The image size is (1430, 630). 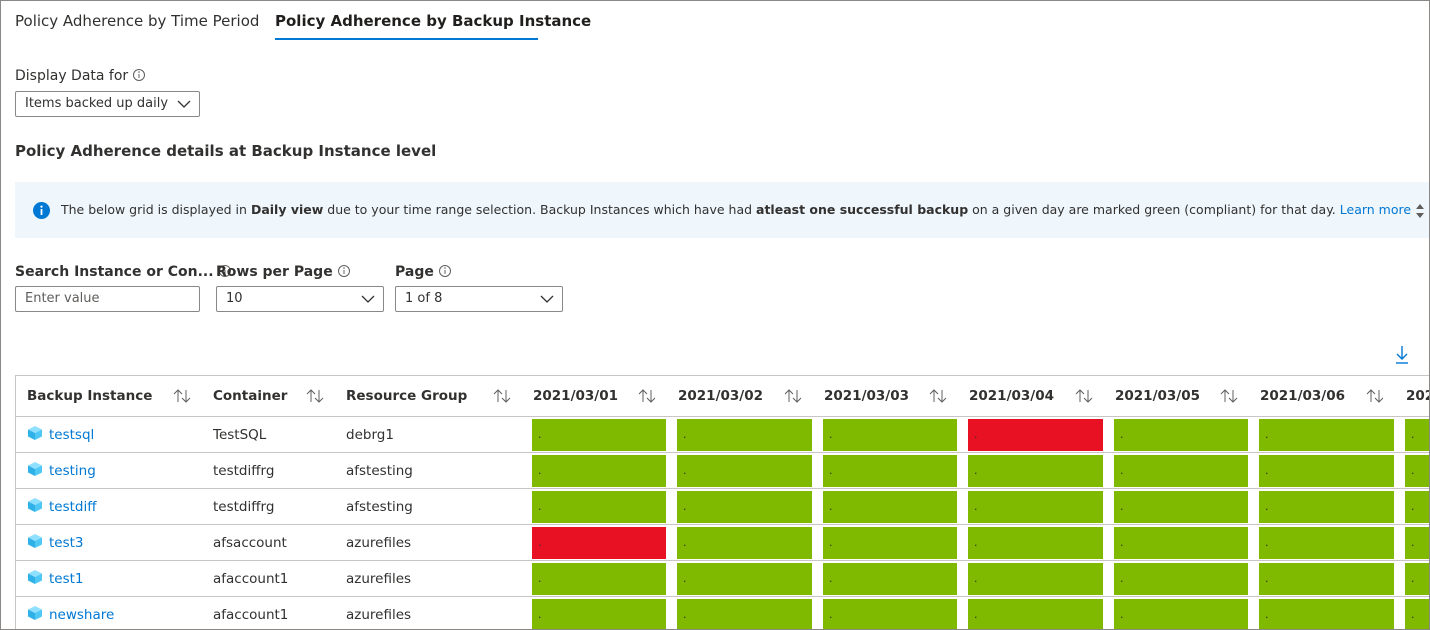 I want to click on dropdown-value: 1 of 8, so click(x=424, y=298).